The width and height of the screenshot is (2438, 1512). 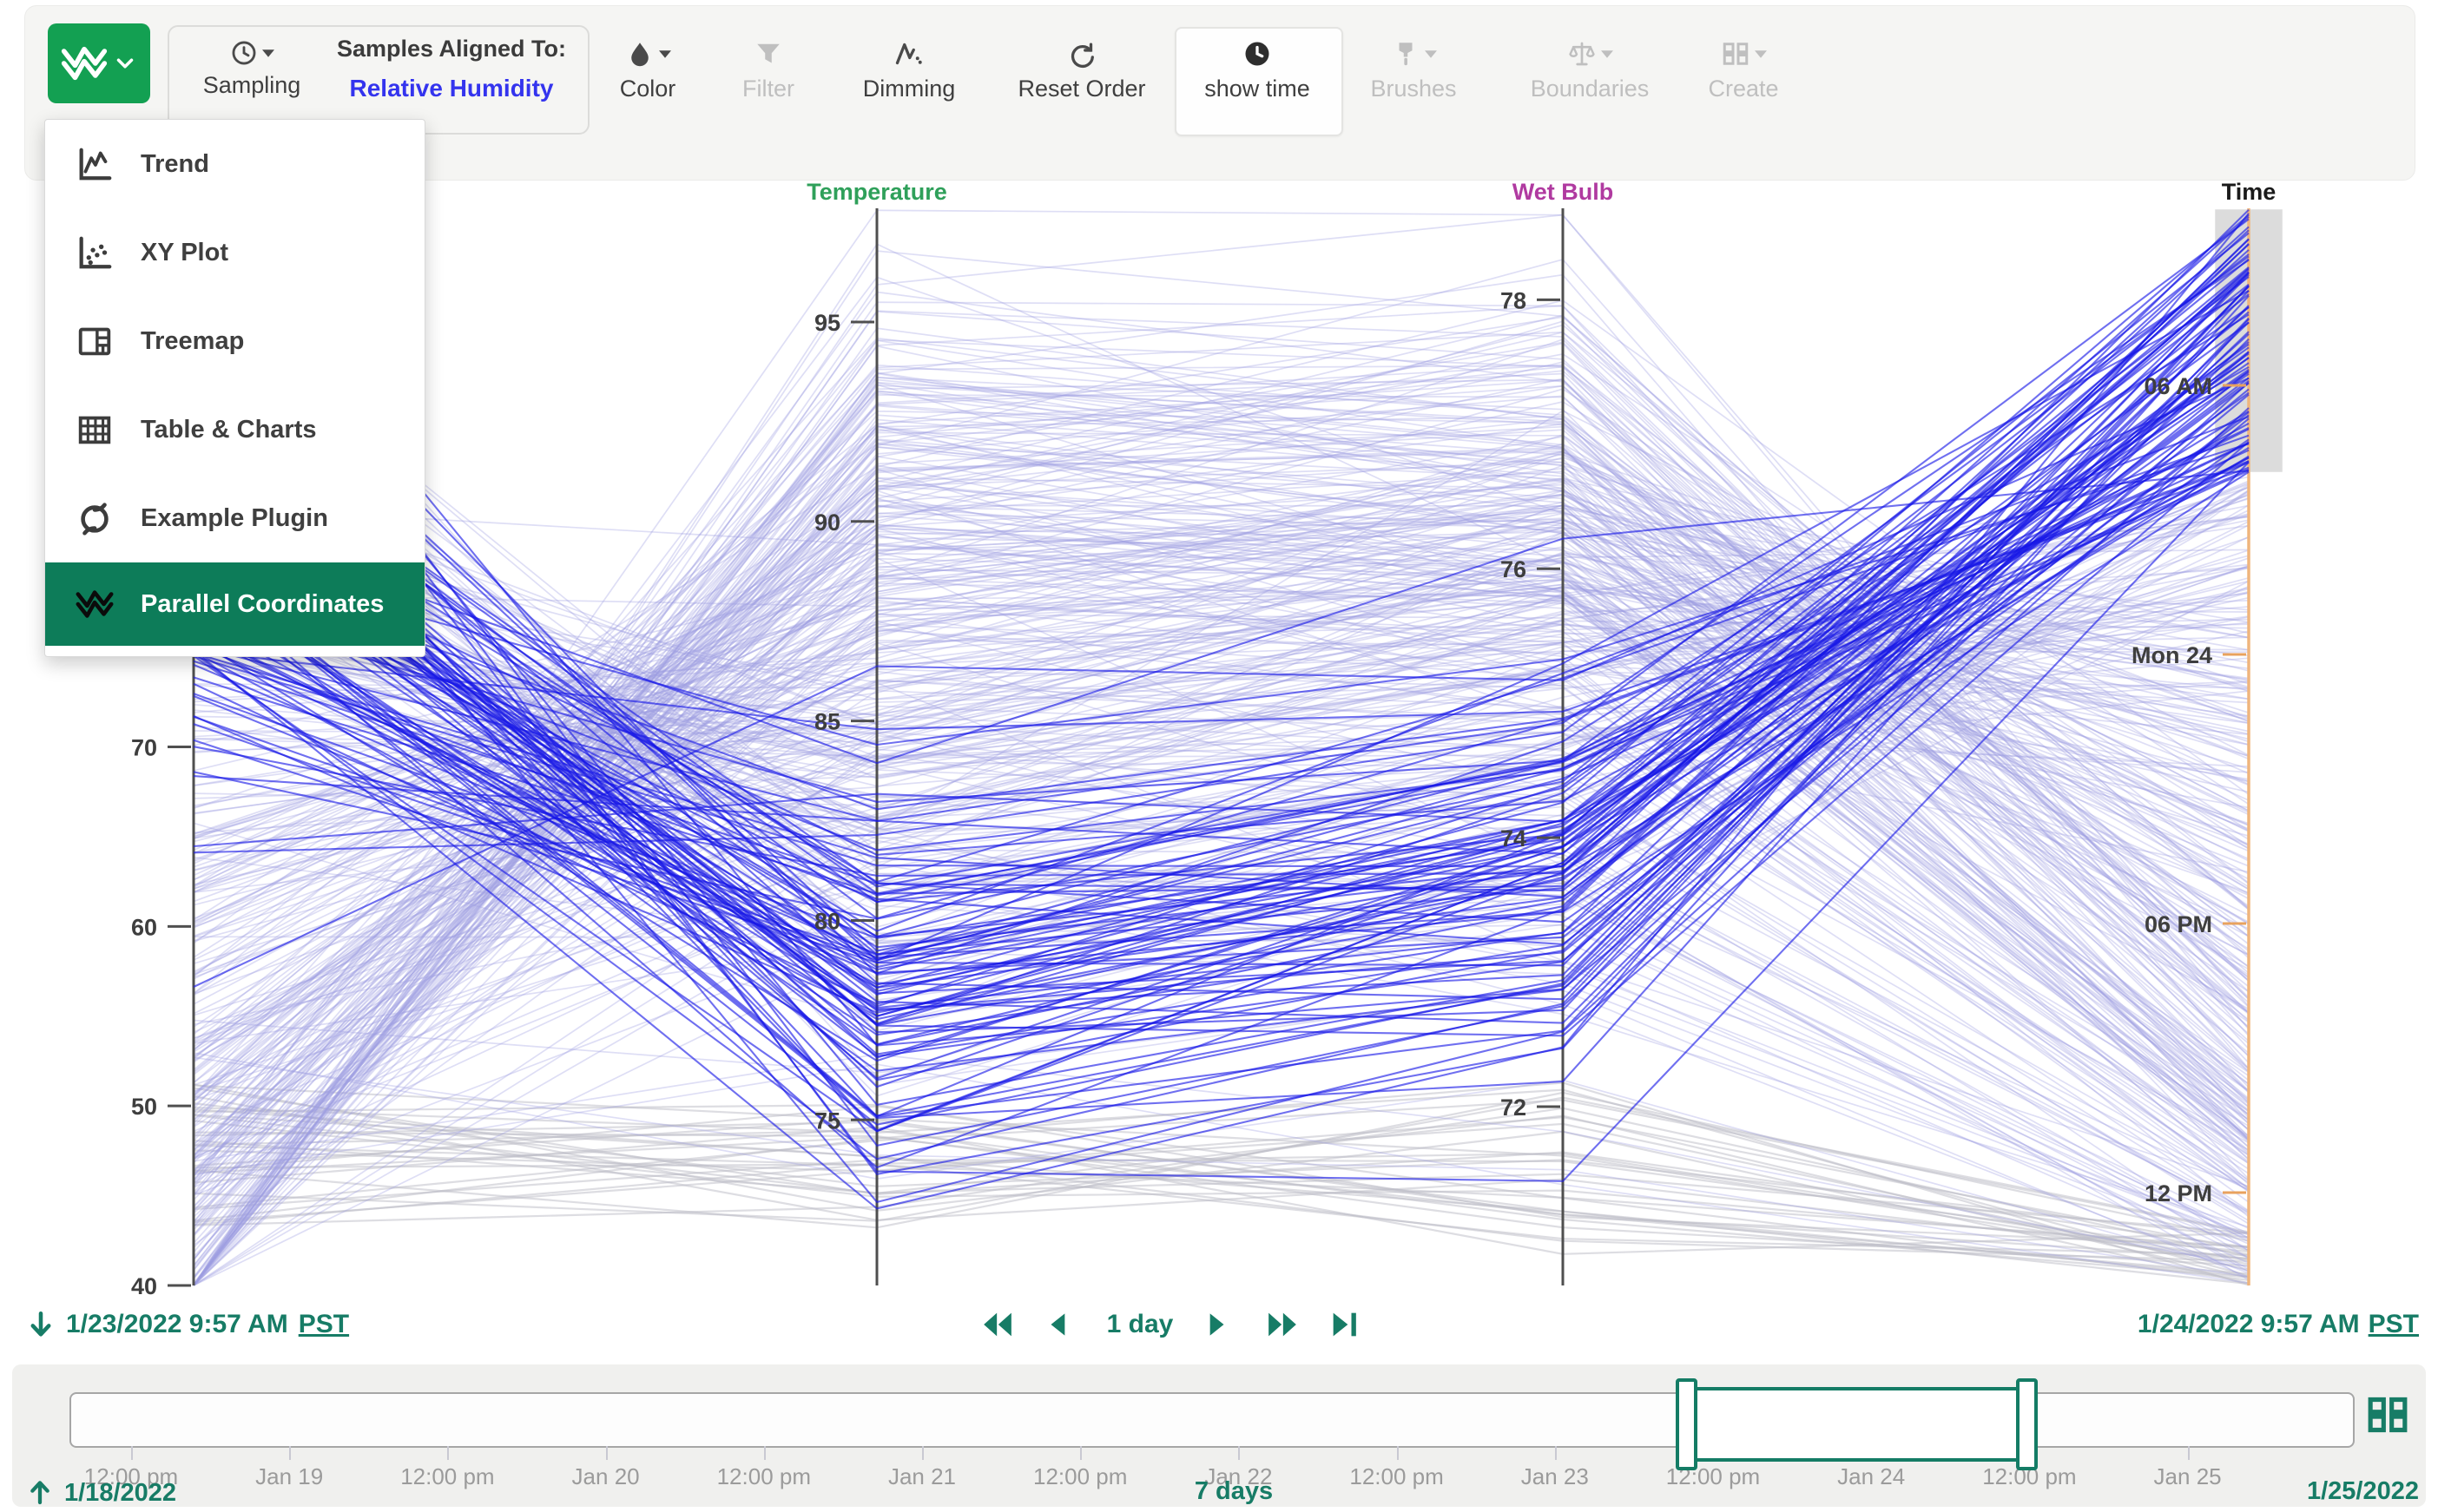 I want to click on axis-title-wetbulb: Wet Bulb, so click(x=1563, y=192).